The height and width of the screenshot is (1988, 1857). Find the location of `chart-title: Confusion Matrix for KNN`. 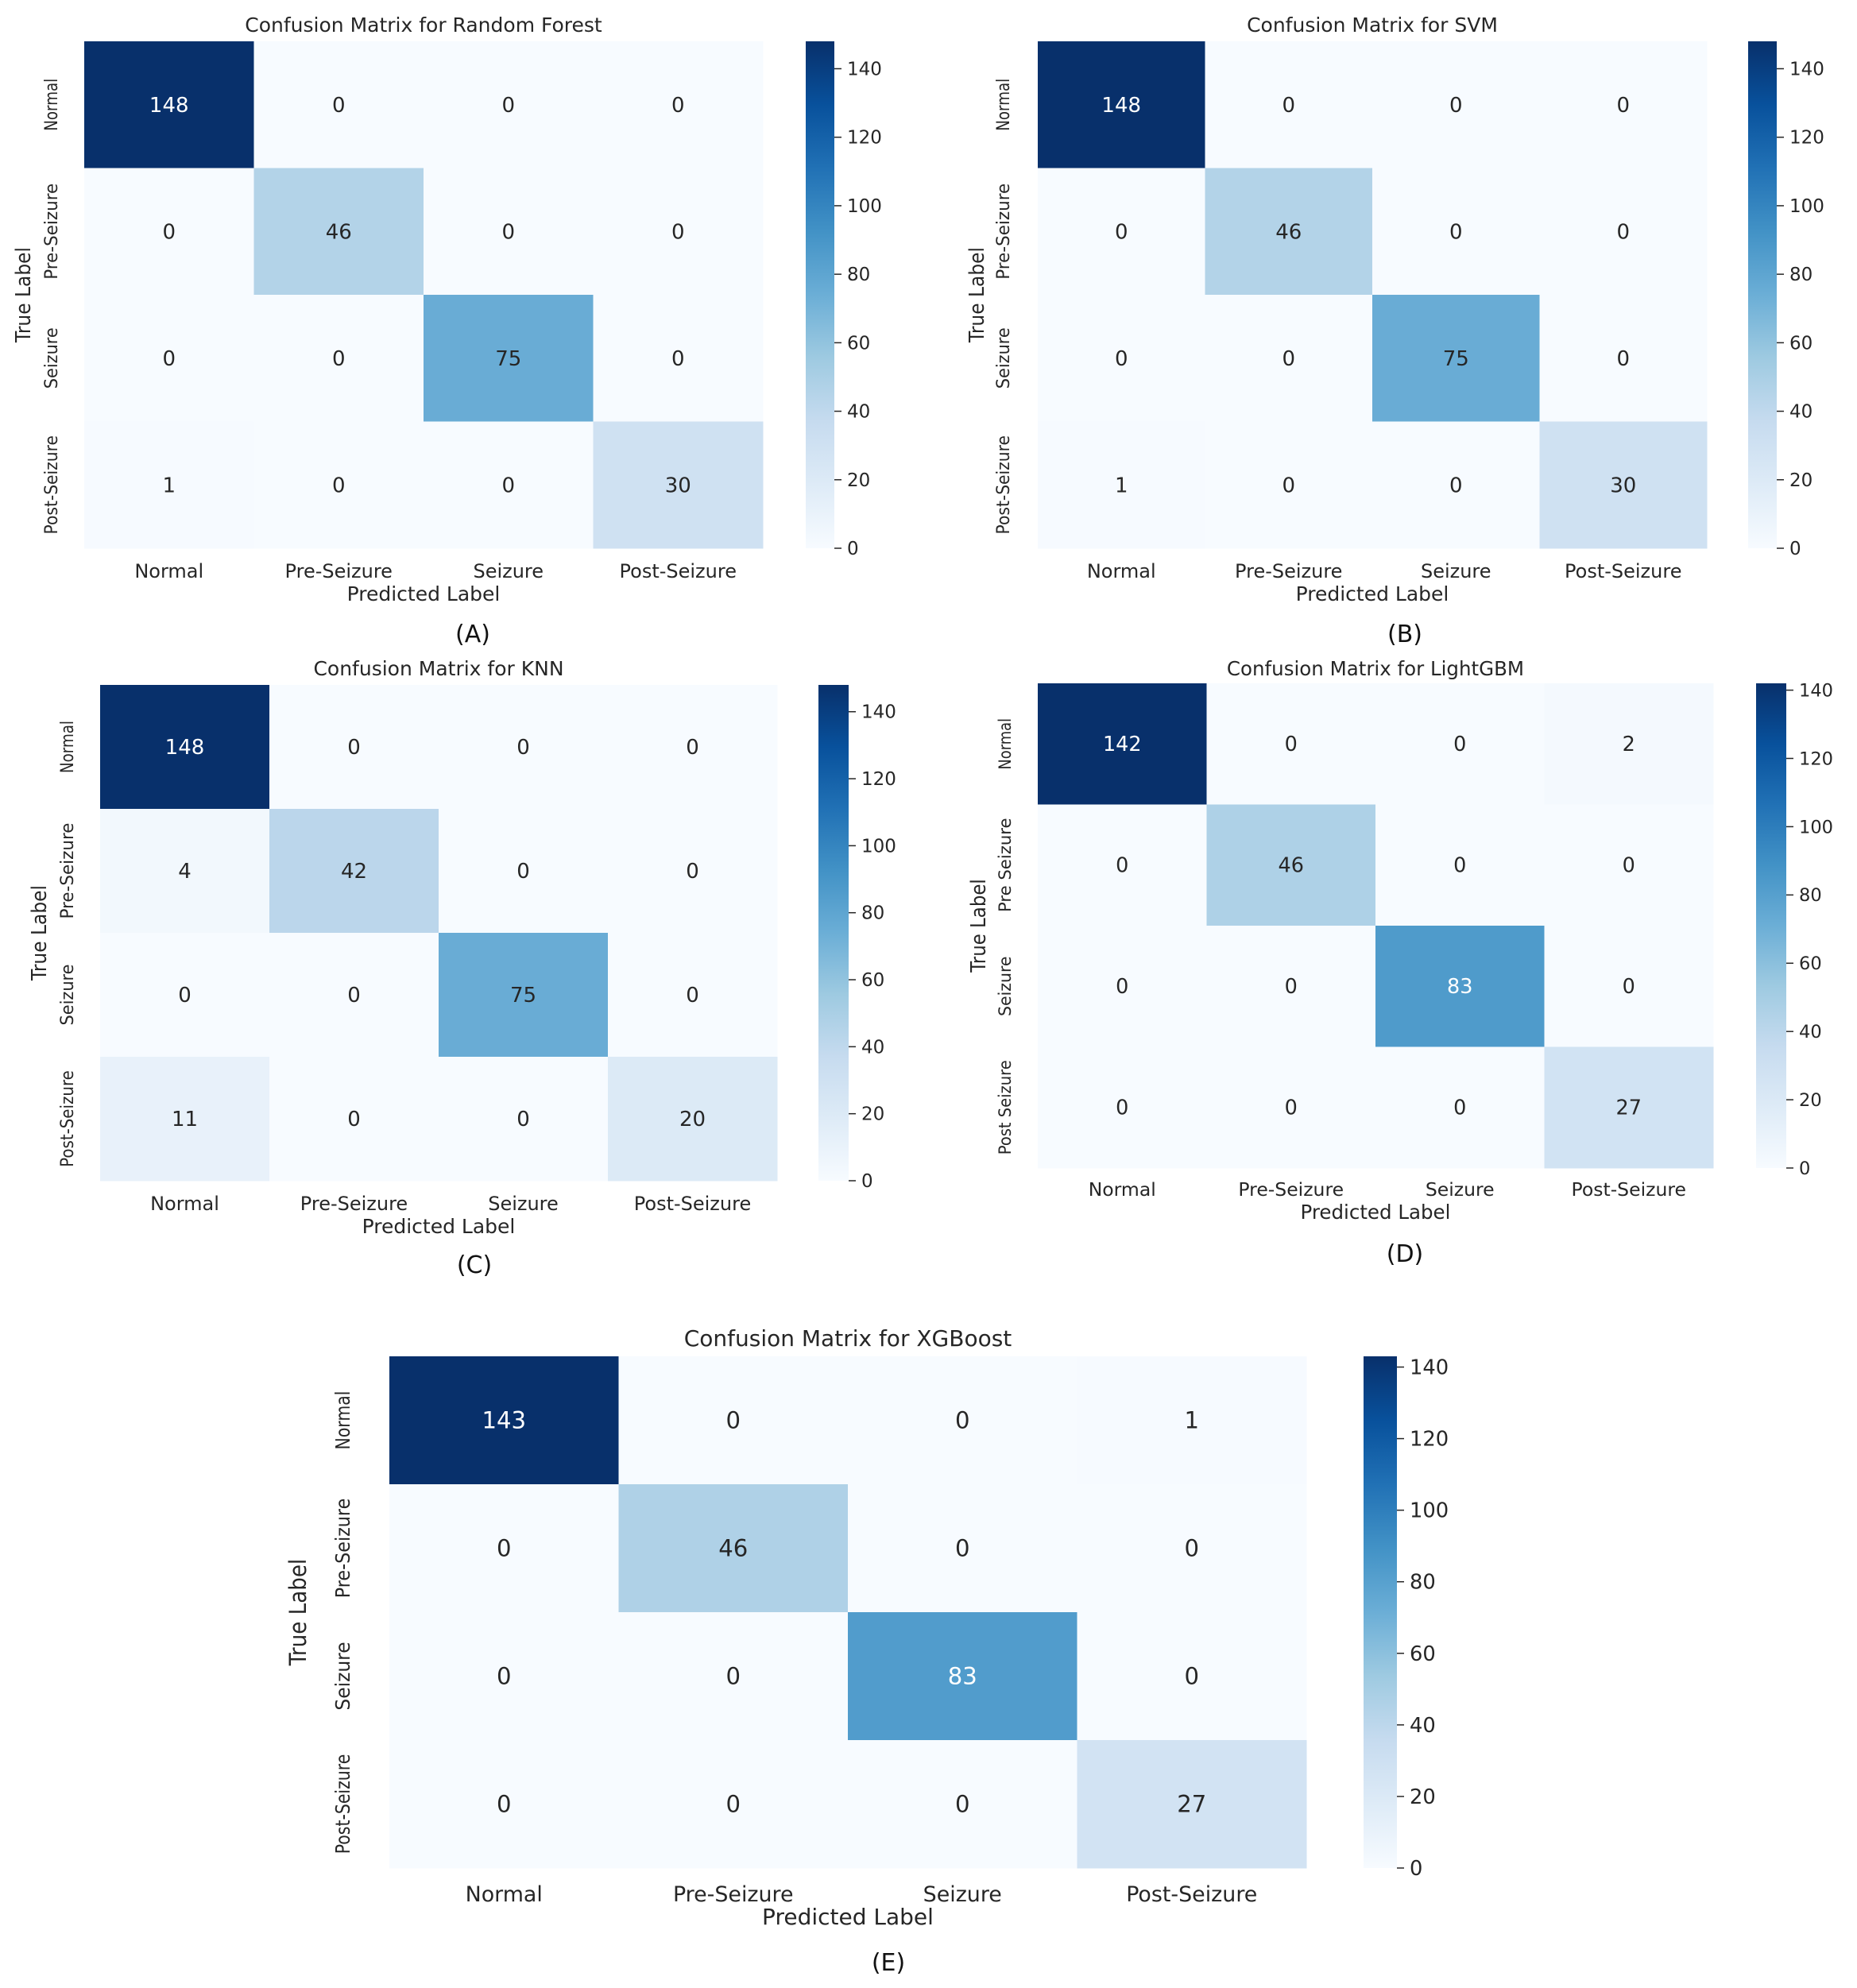

chart-title: Confusion Matrix for KNN is located at coordinates (438, 668).